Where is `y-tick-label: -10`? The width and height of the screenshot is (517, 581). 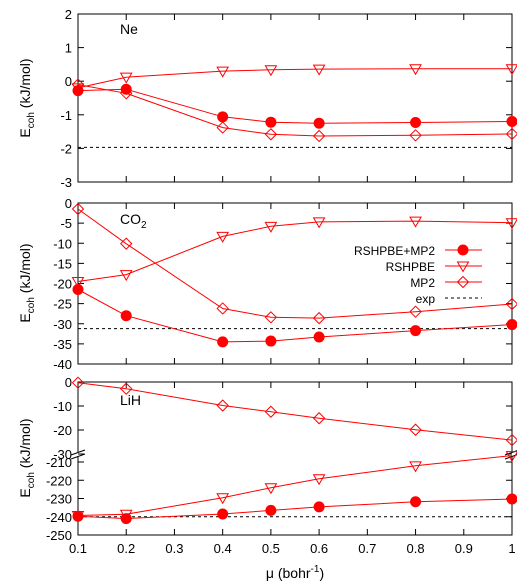
y-tick-label: -10 is located at coordinates (62, 406).